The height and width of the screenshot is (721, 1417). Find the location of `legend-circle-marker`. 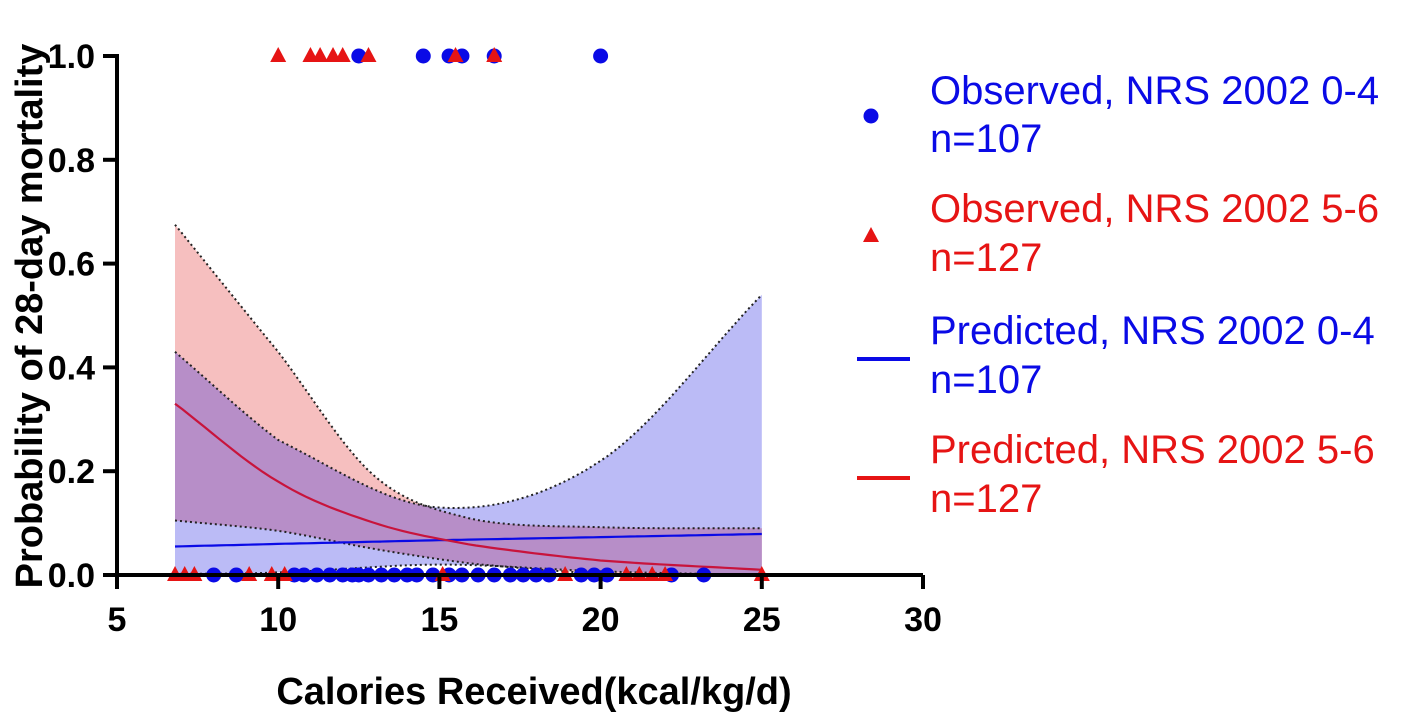

legend-circle-marker is located at coordinates (871, 116).